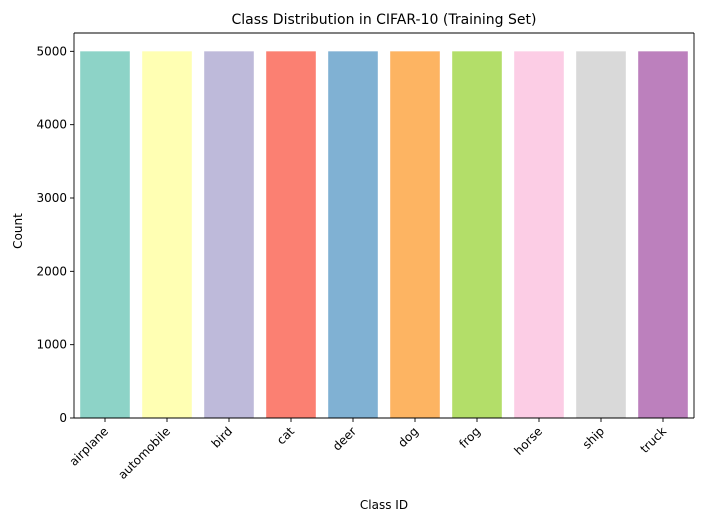 The width and height of the screenshot is (704, 522). Describe the element at coordinates (285, 435) in the screenshot. I see `x-tick-label-cat: cat` at that location.